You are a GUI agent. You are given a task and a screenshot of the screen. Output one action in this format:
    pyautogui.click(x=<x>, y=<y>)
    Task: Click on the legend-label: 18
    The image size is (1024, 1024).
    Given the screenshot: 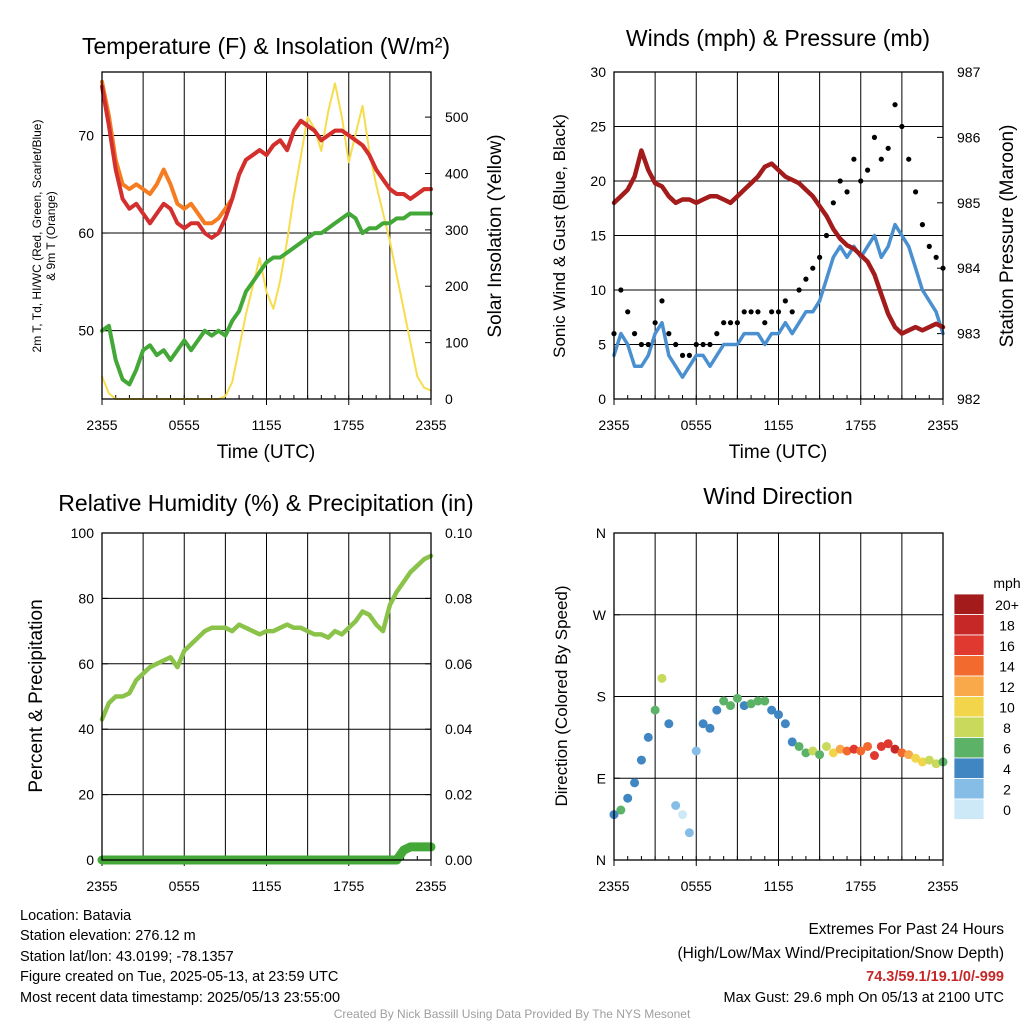 What is the action you would take?
    pyautogui.click(x=1007, y=626)
    